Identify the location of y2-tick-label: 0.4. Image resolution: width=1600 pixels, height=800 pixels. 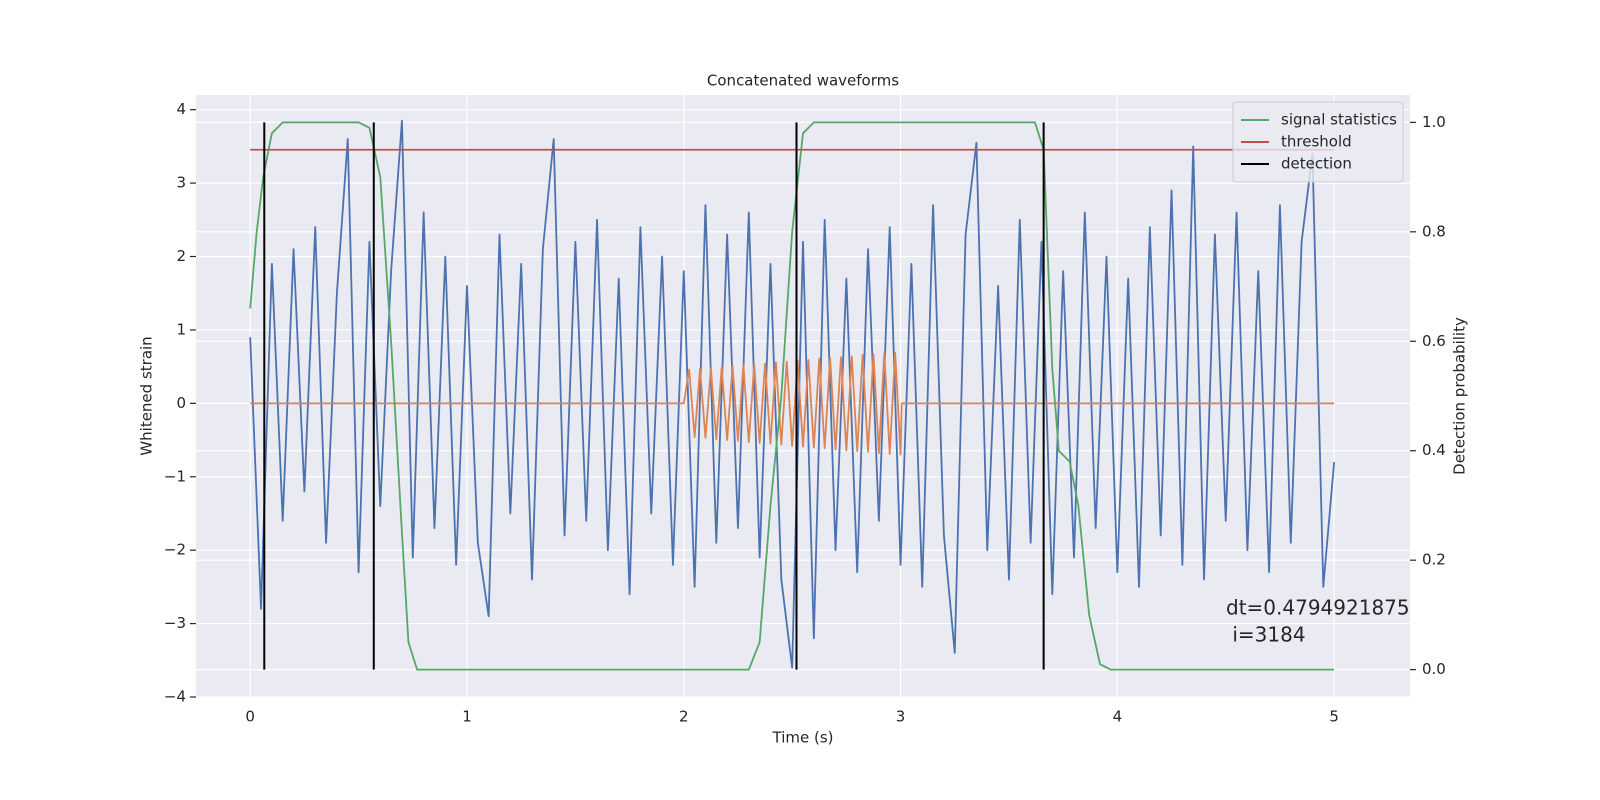
(1434, 450).